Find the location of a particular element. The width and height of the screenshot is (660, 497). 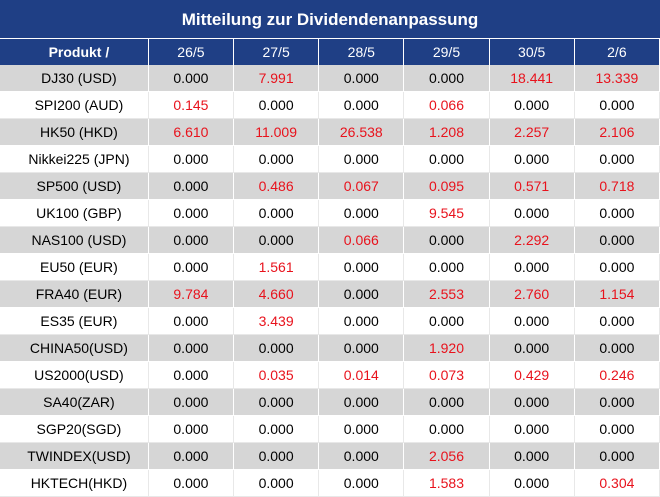

product-name-cell: Nikkei225 (JPN) is located at coordinates (74, 159).